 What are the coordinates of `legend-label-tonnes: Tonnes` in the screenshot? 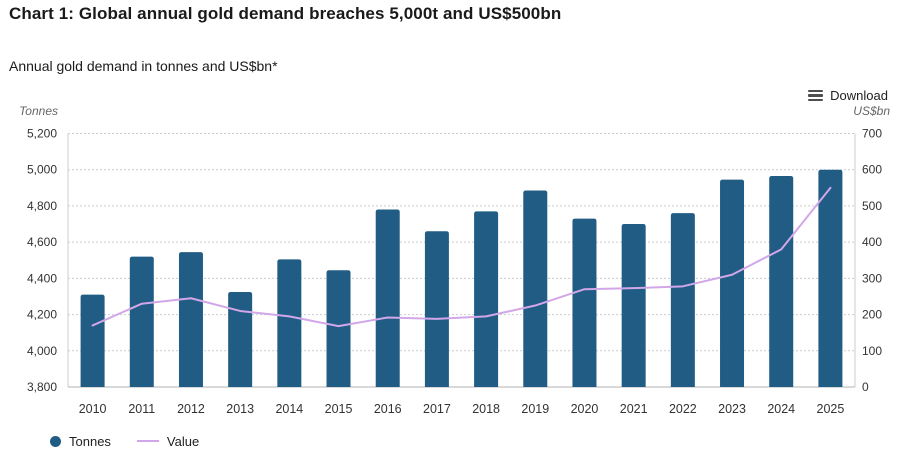 It's located at (90, 441).